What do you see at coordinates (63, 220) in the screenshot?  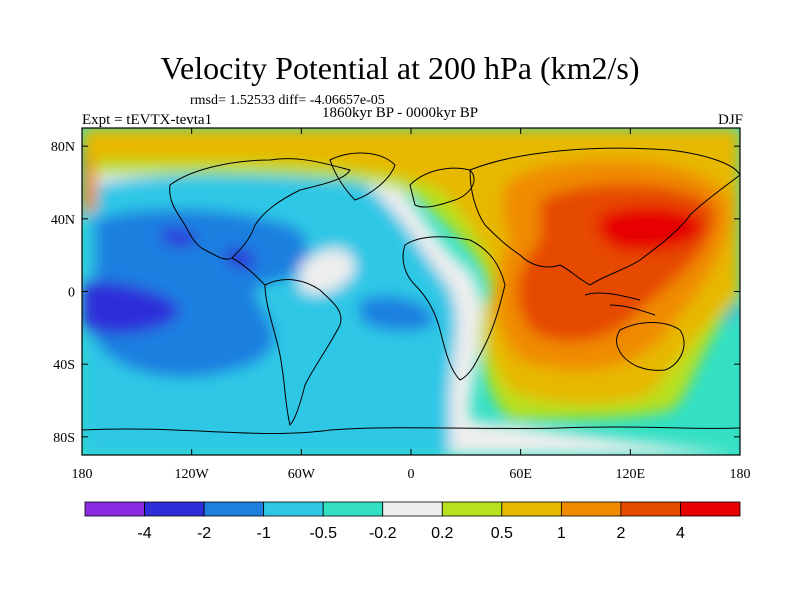 I see `lat-tick-label: 40N` at bounding box center [63, 220].